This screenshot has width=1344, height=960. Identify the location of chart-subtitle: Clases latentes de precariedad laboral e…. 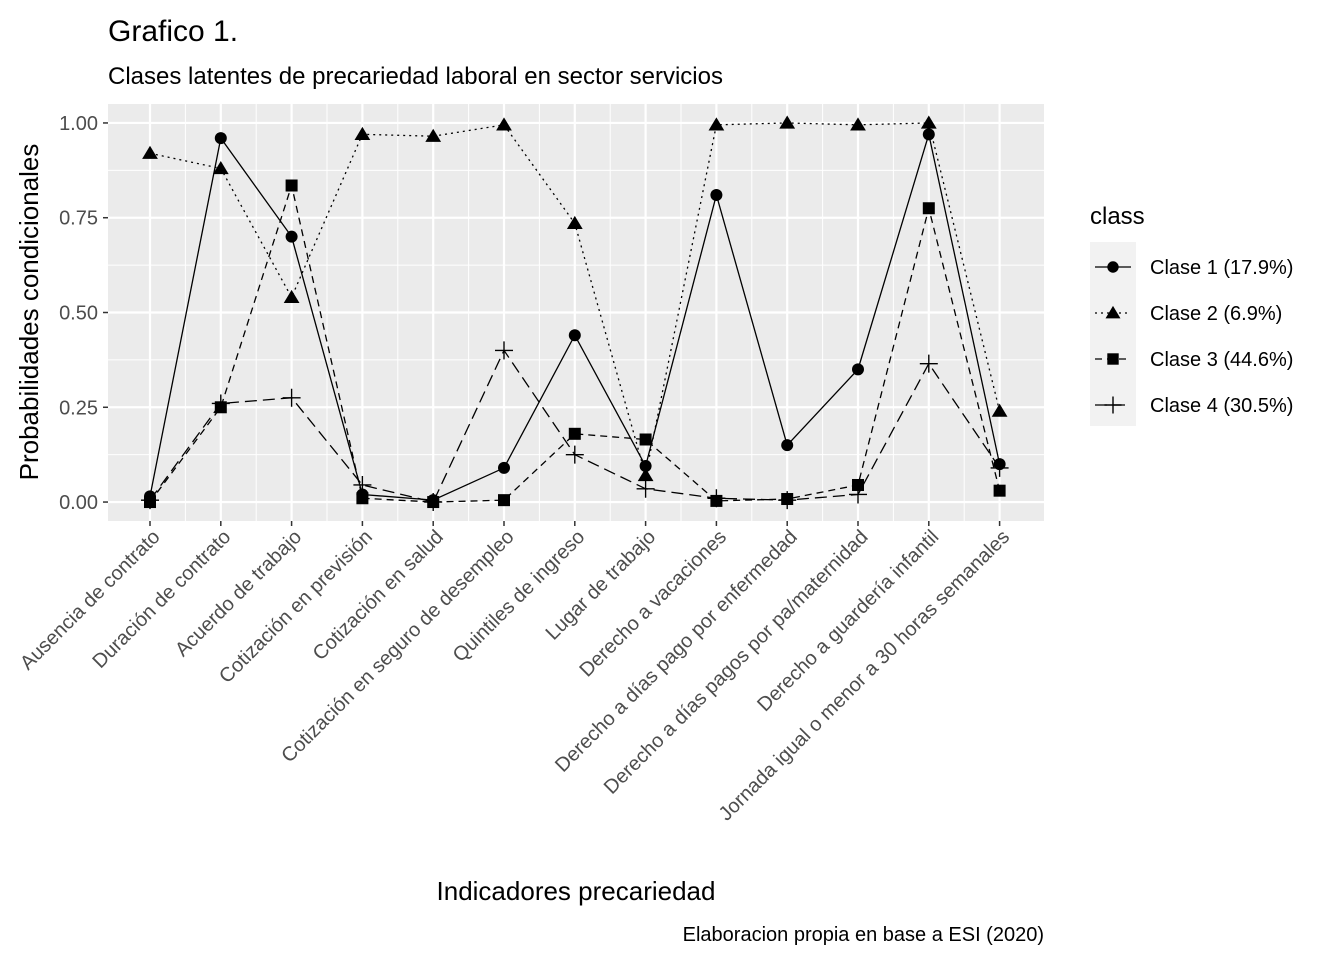
(415, 76).